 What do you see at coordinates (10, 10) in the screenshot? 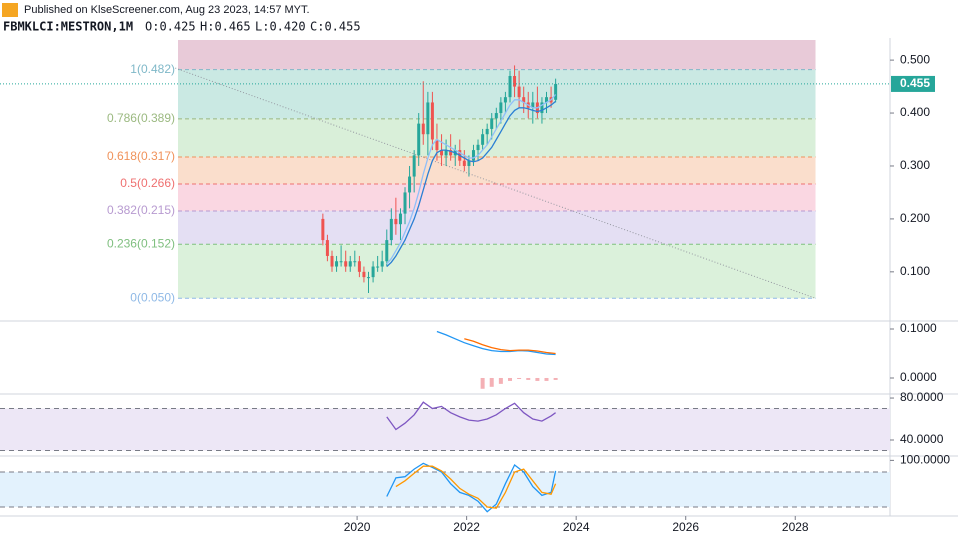
I see `logo` at bounding box center [10, 10].